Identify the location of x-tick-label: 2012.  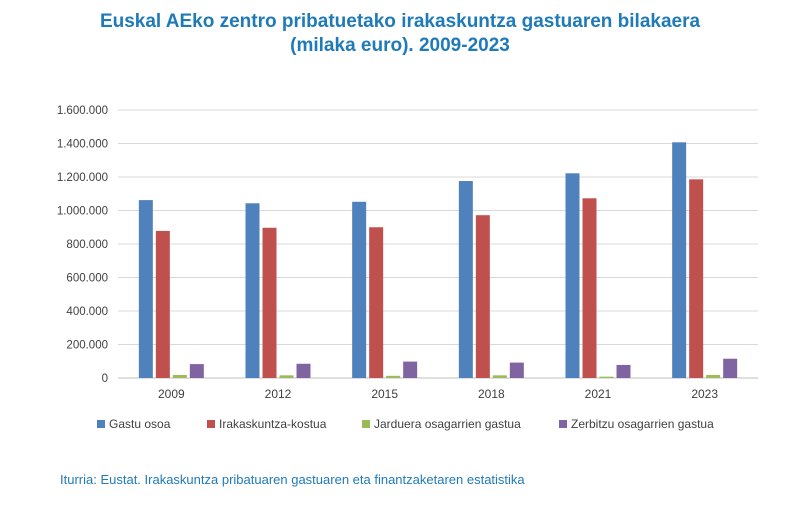
(278, 394).